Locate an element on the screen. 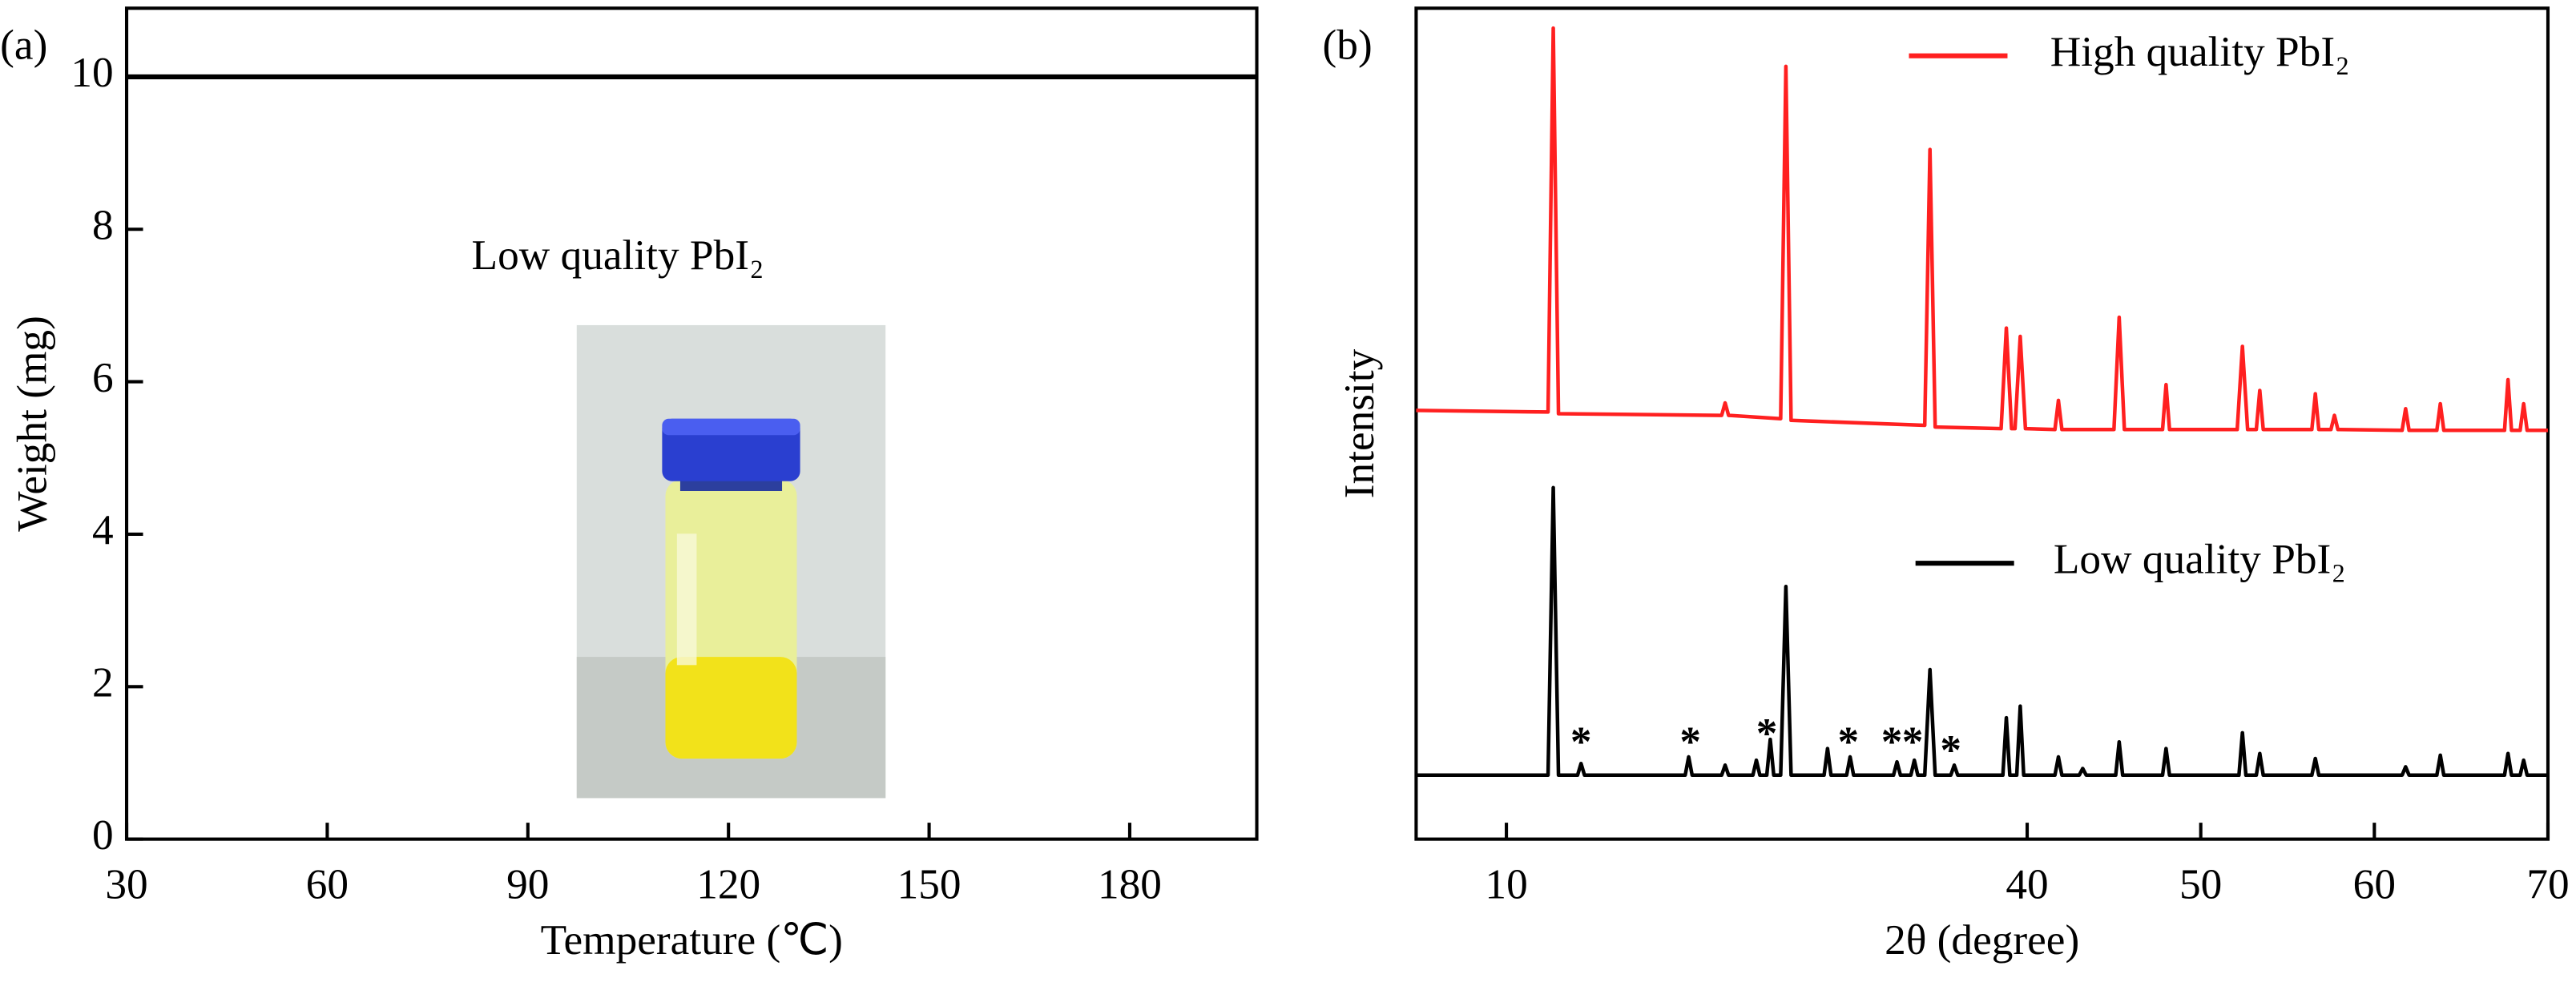 The height and width of the screenshot is (982, 2576). y-tick-label: 0 is located at coordinates (103, 835).